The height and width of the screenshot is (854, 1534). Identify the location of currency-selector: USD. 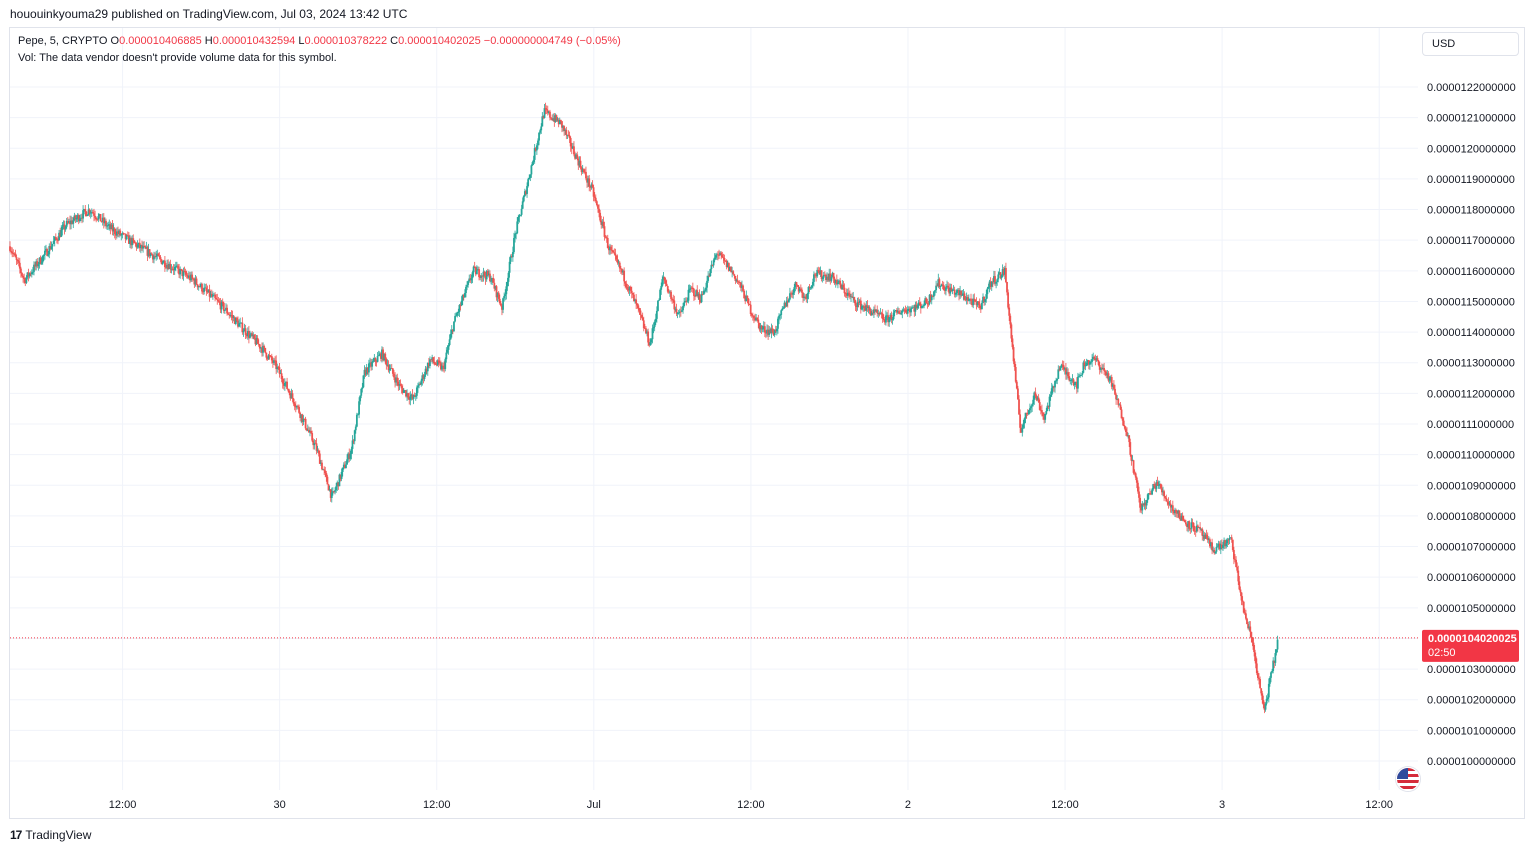
(1470, 44).